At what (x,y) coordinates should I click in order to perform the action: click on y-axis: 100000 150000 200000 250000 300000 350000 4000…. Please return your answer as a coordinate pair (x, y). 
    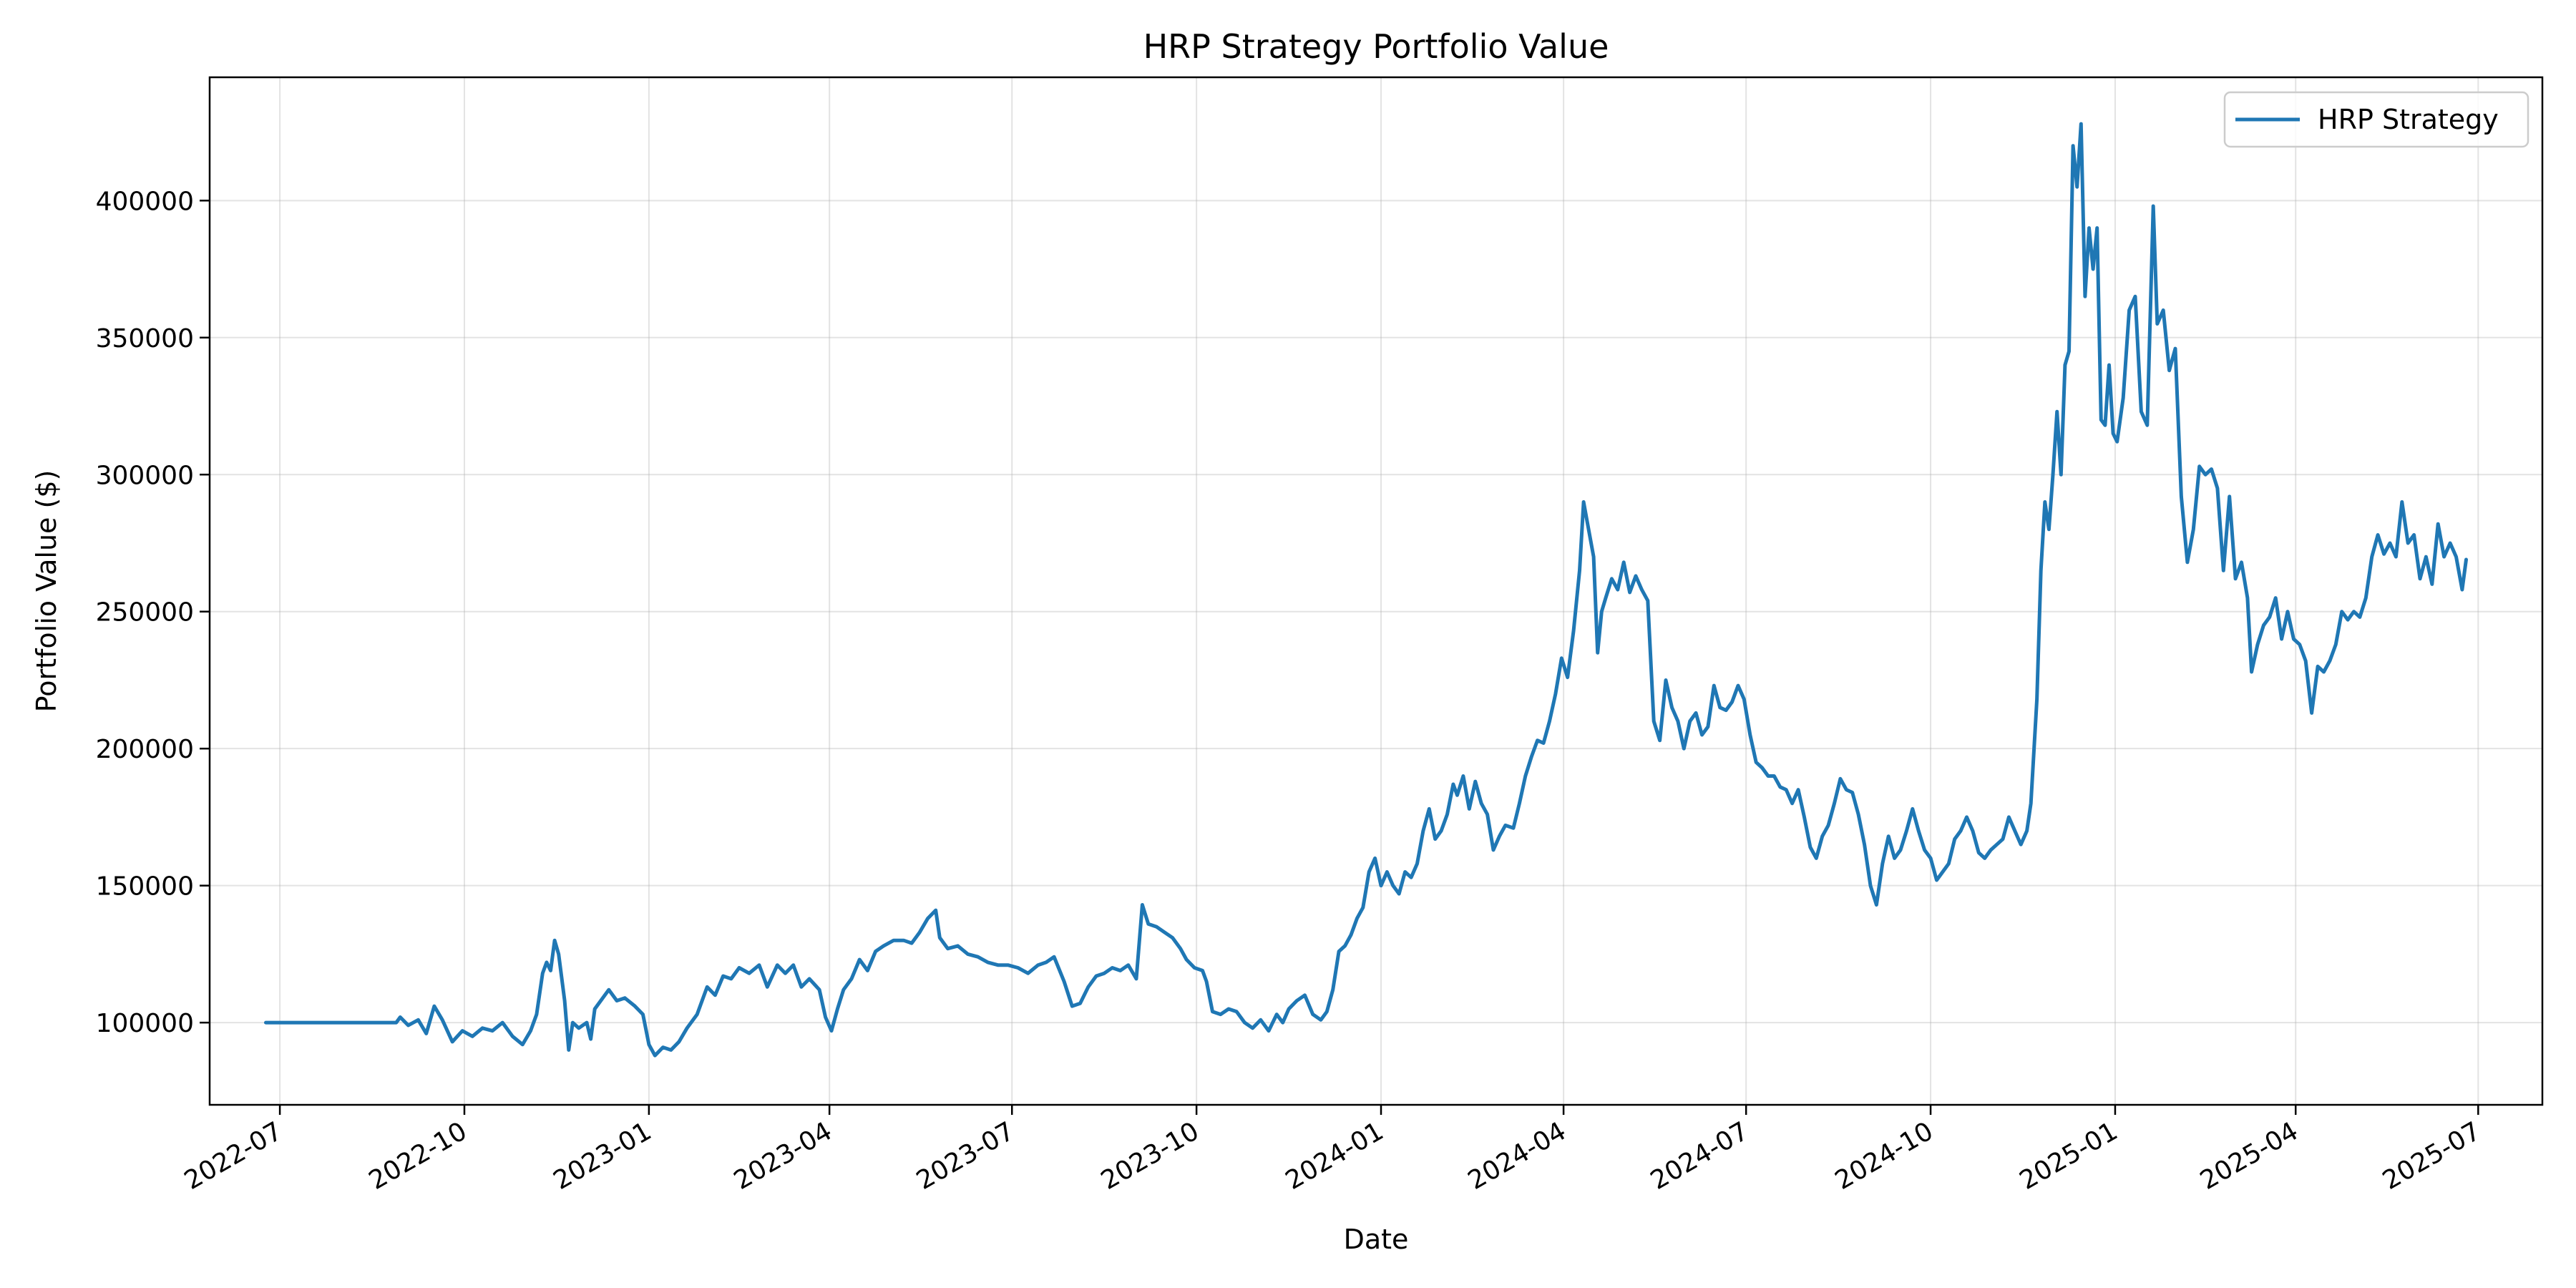
    Looking at the image, I should click on (153, 612).